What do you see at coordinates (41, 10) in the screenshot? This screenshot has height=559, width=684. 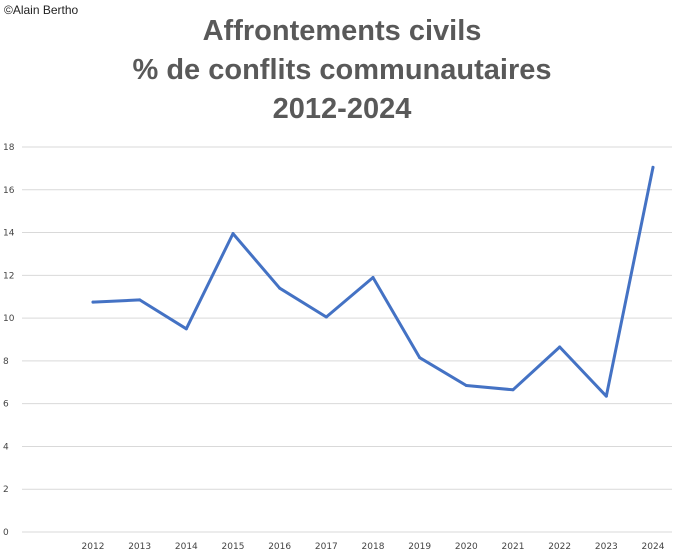 I see `credit-text: ©Alain Bertho` at bounding box center [41, 10].